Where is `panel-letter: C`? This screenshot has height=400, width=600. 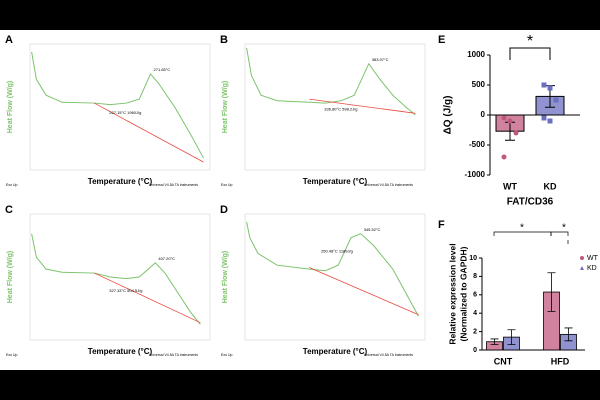 panel-letter: C is located at coordinates (9, 210).